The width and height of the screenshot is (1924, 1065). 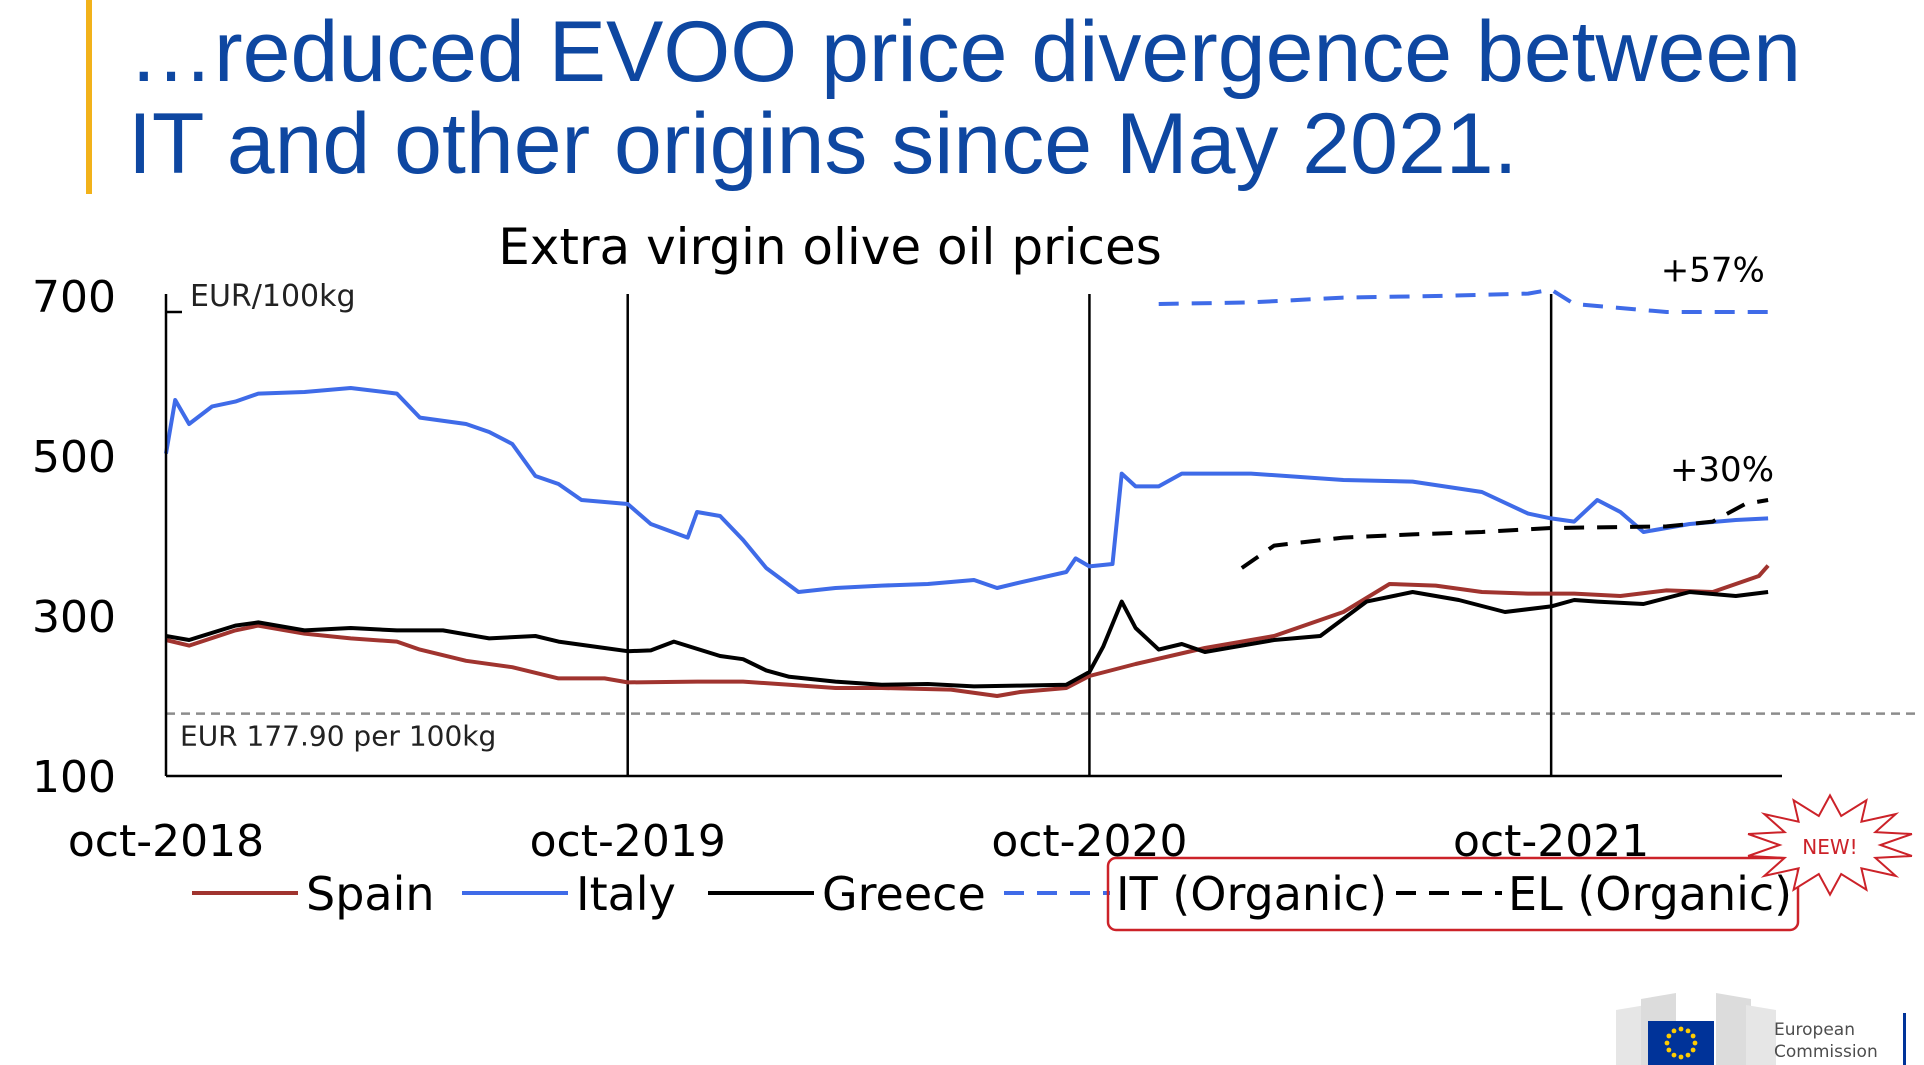 What do you see at coordinates (965, 52) in the screenshot?
I see `slide-title-line1: …reduced EVOO price divergence between` at bounding box center [965, 52].